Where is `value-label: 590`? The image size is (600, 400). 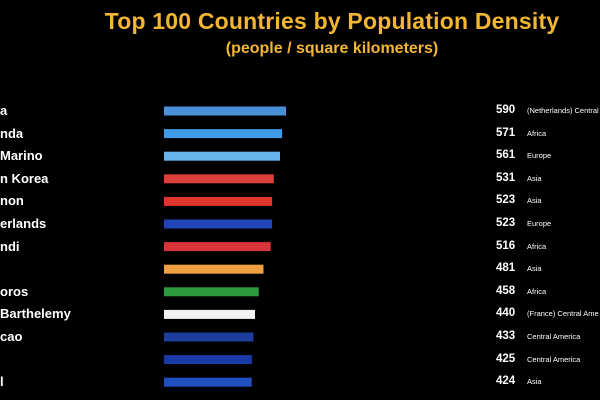
value-label: 590 is located at coordinates (506, 110).